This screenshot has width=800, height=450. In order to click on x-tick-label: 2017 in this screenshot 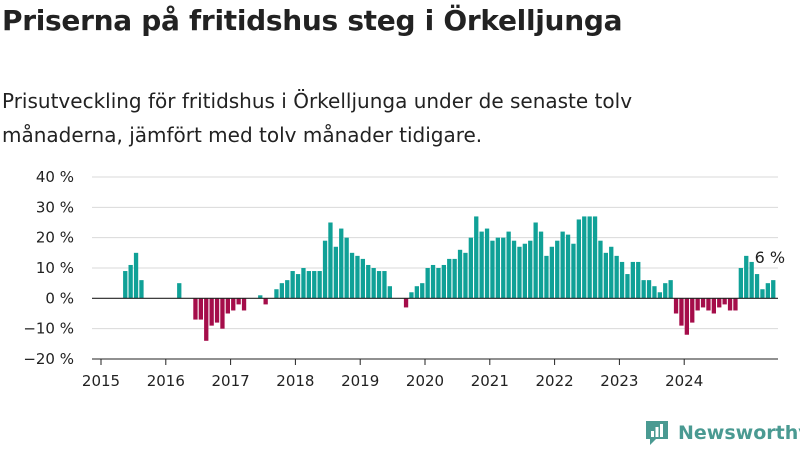, I will do `click(231, 381)`.